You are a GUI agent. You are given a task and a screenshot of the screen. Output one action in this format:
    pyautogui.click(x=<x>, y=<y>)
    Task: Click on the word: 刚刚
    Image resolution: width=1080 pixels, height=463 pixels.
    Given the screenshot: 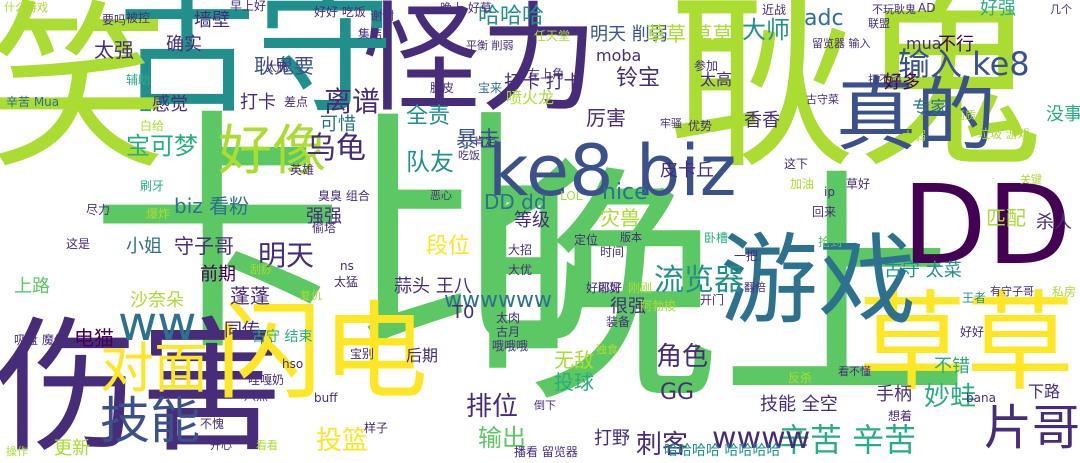 What is the action you would take?
    pyautogui.click(x=640, y=288)
    